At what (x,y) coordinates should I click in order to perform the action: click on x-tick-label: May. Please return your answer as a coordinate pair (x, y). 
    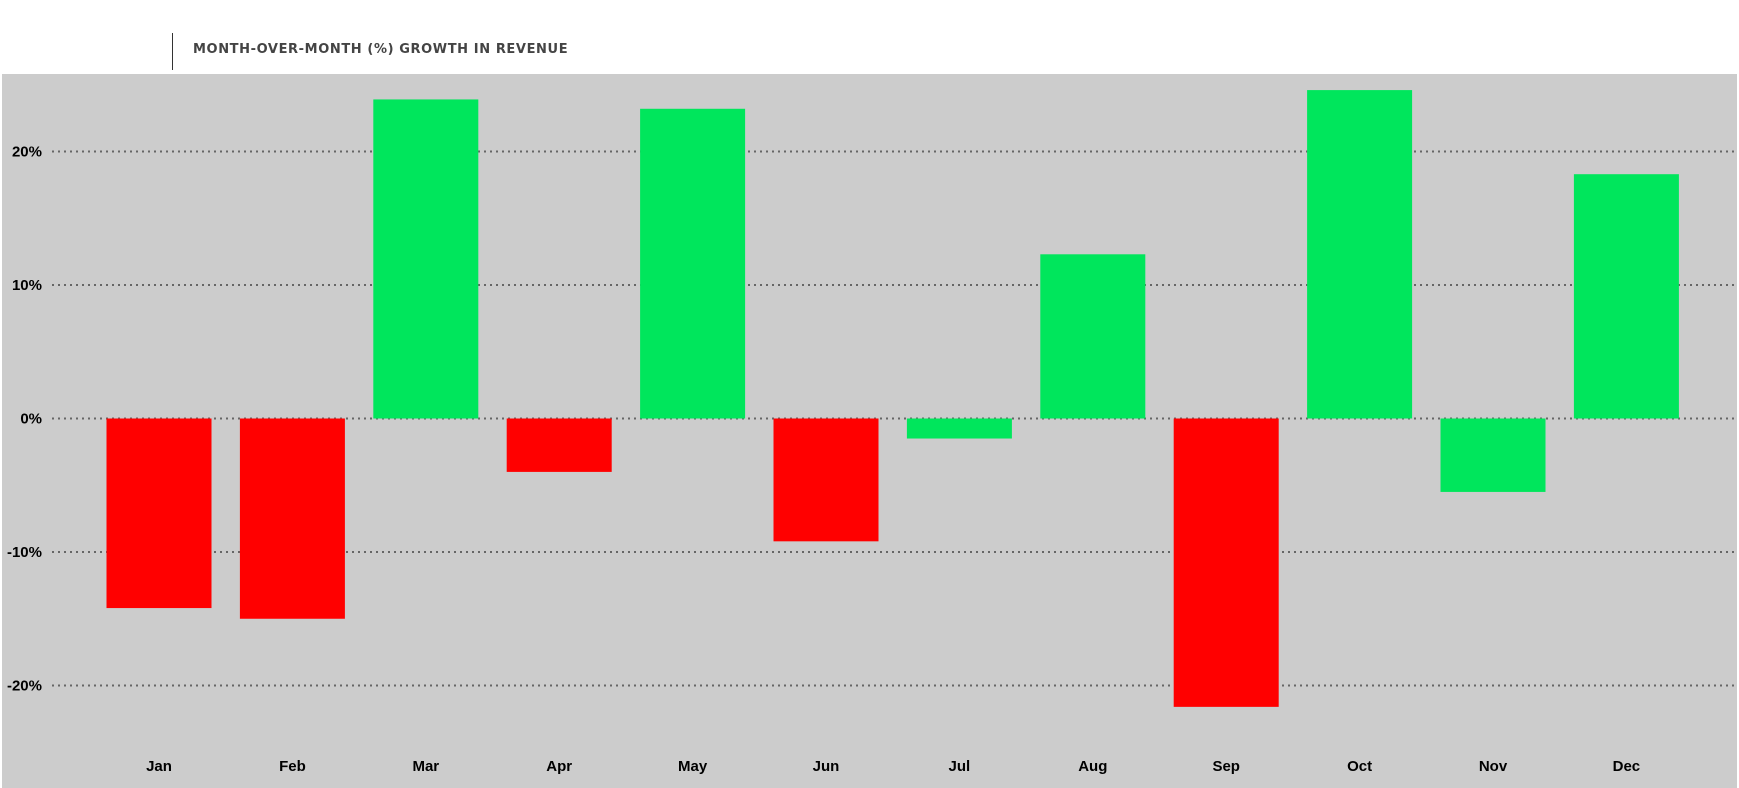
    Looking at the image, I should click on (693, 766).